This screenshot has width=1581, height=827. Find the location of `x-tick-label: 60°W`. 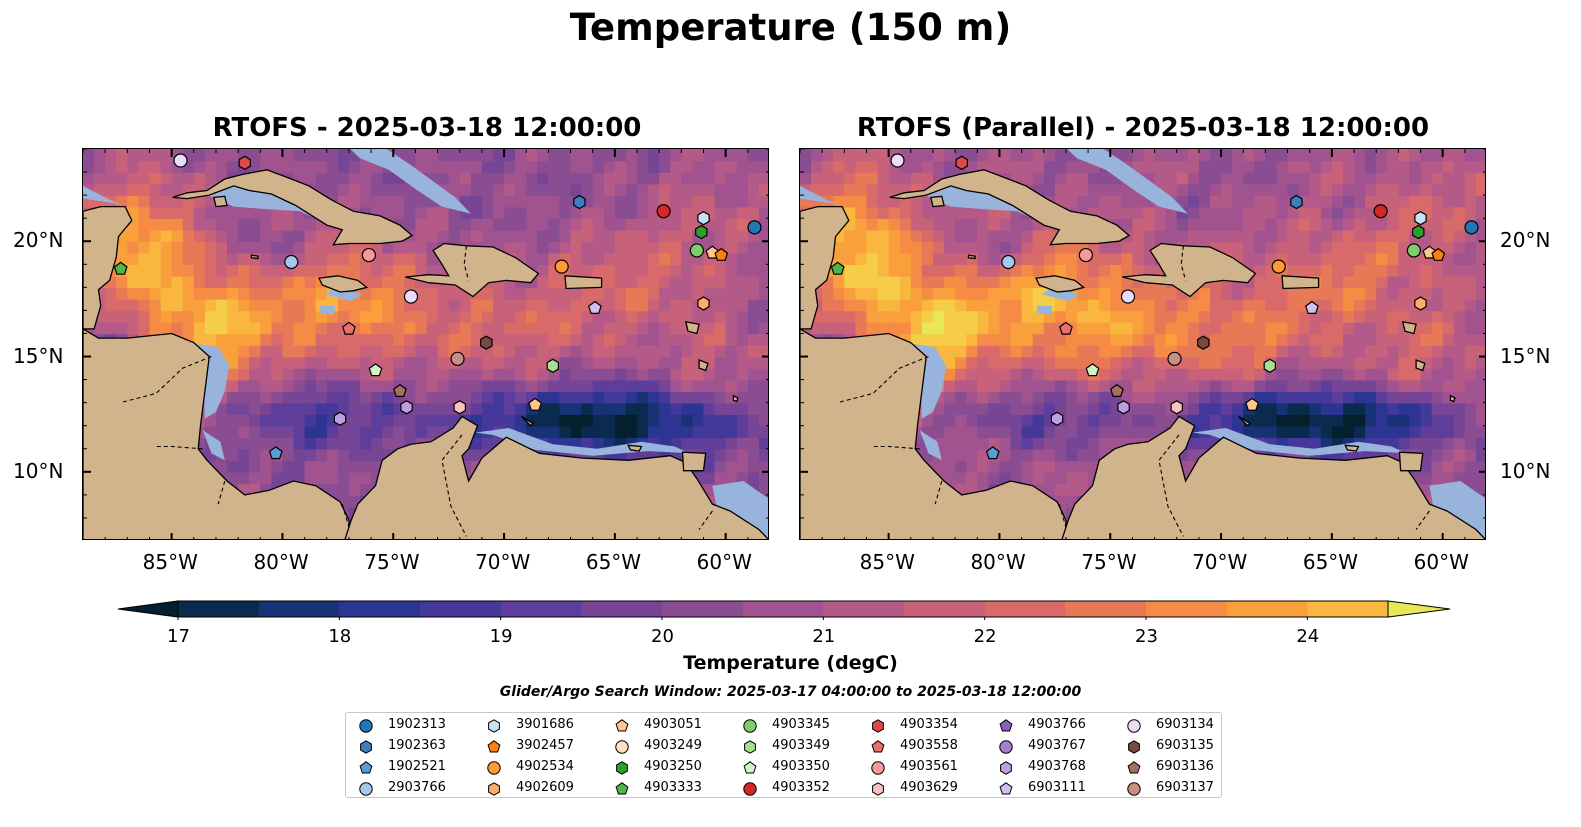

x-tick-label: 60°W is located at coordinates (1441, 562).